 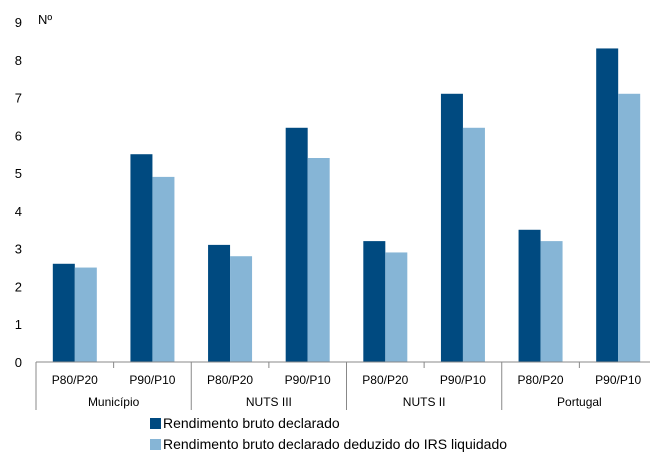 What do you see at coordinates (424, 402) in the screenshot?
I see `group-label: NUTS II` at bounding box center [424, 402].